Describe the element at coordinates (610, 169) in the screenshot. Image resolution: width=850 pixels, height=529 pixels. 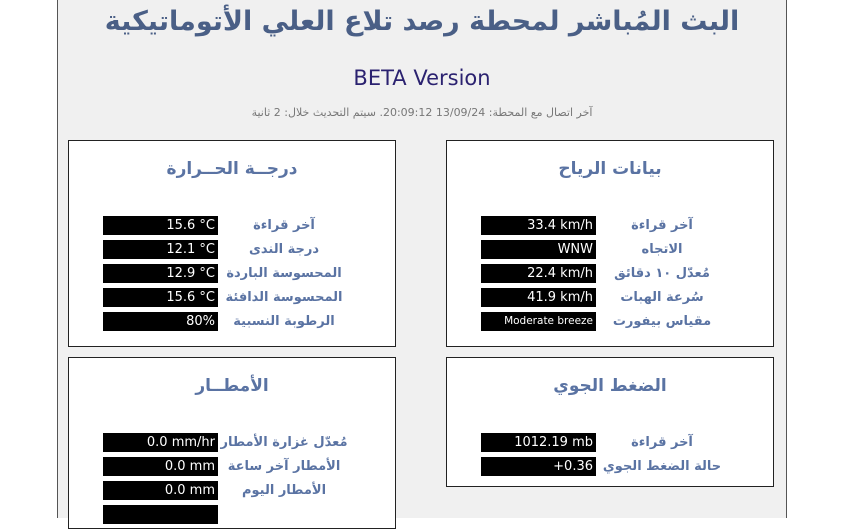
I see `panel-title: بيانات الرياح` at that location.